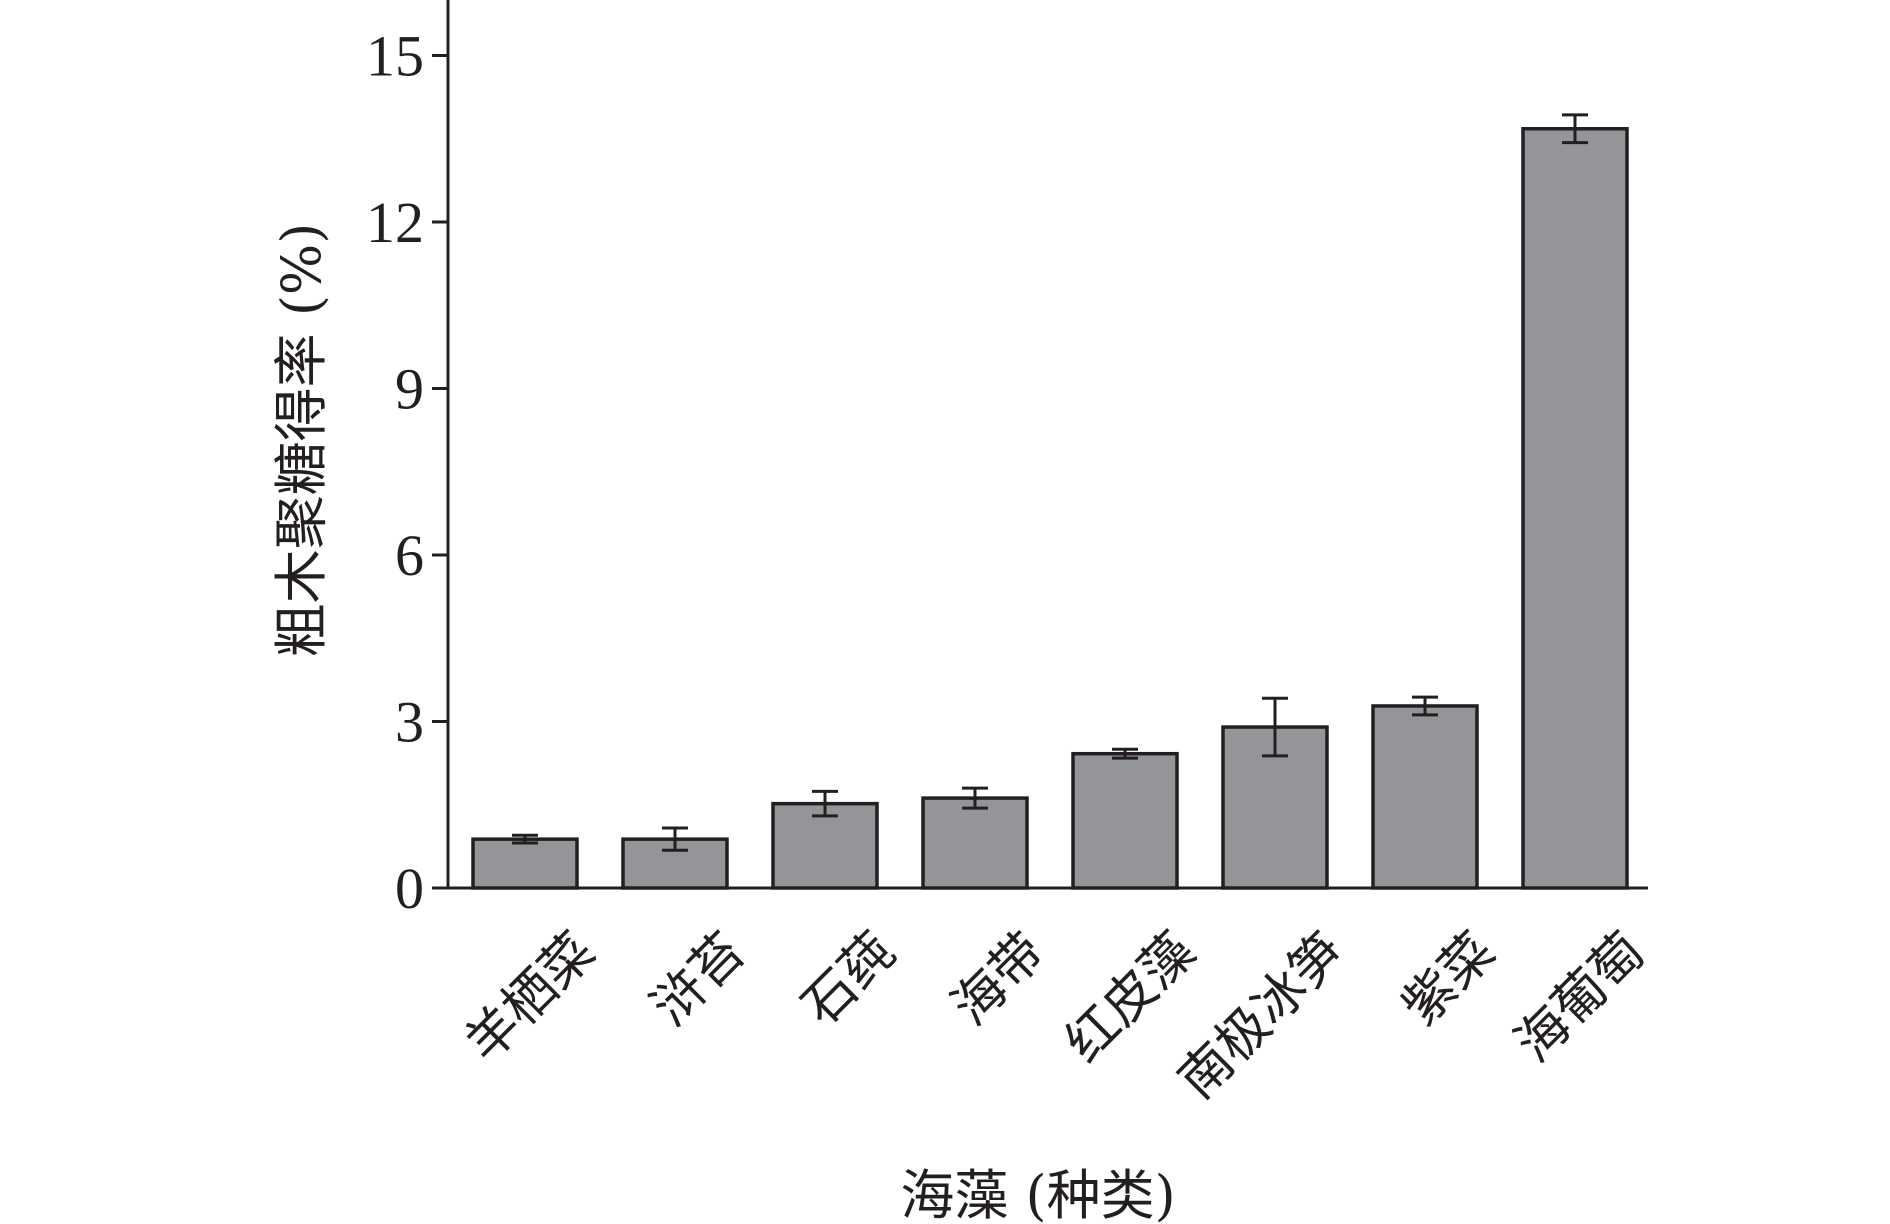  Describe the element at coordinates (1037, 1194) in the screenshot. I see `x-axis-title: 海藻 (种类)` at that location.